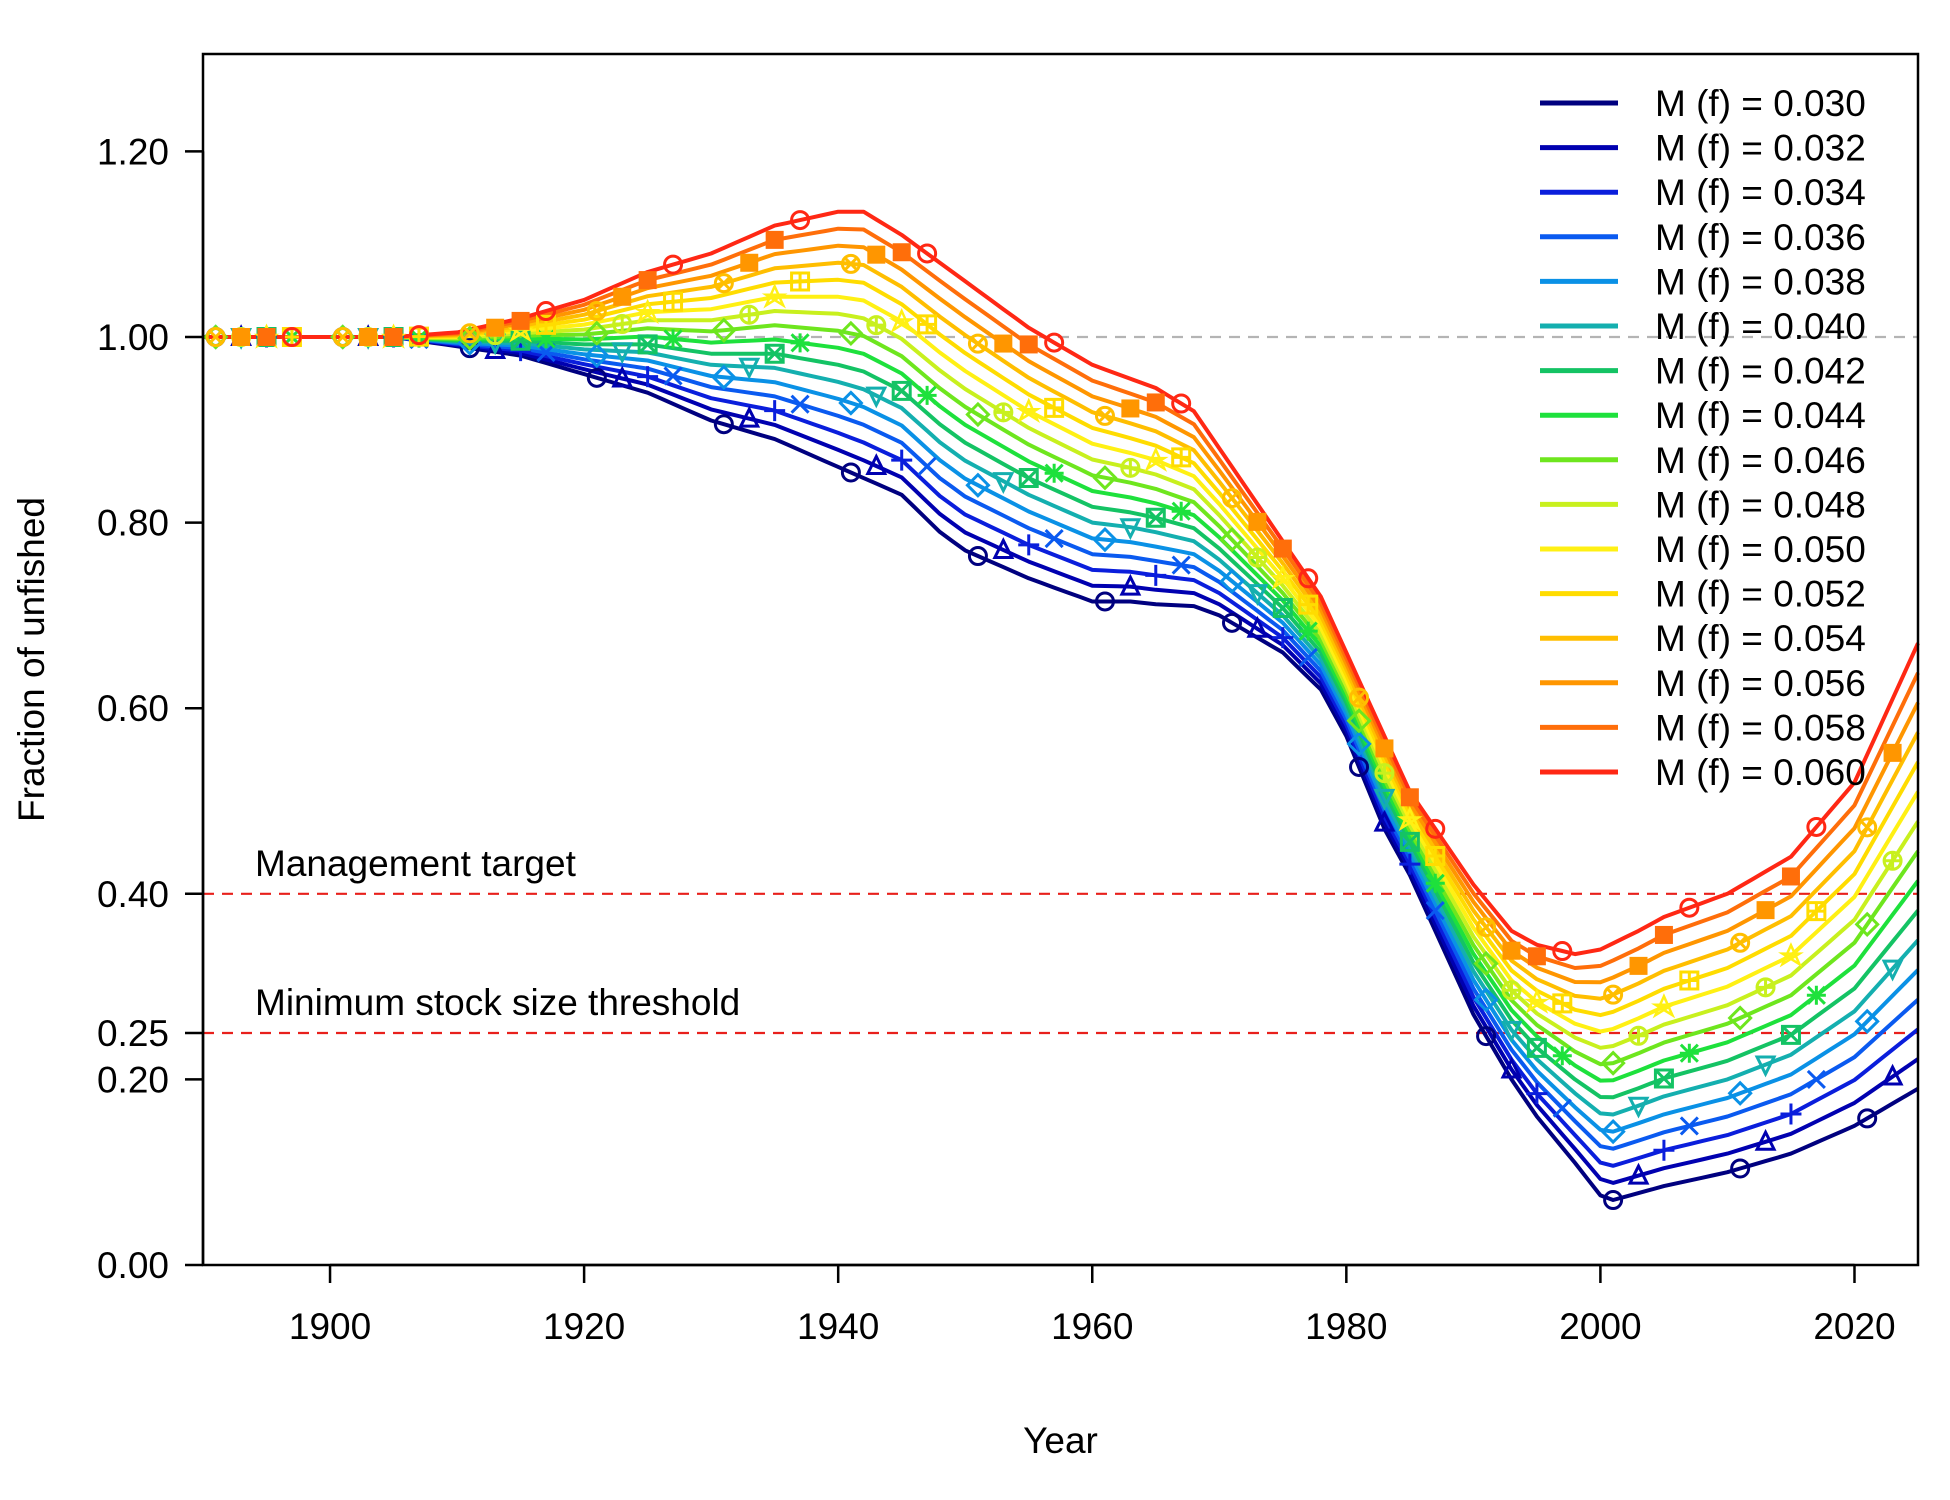  What do you see at coordinates (1760, 192) in the screenshot?
I see `legend-label-2: M (f) = 0.034` at bounding box center [1760, 192].